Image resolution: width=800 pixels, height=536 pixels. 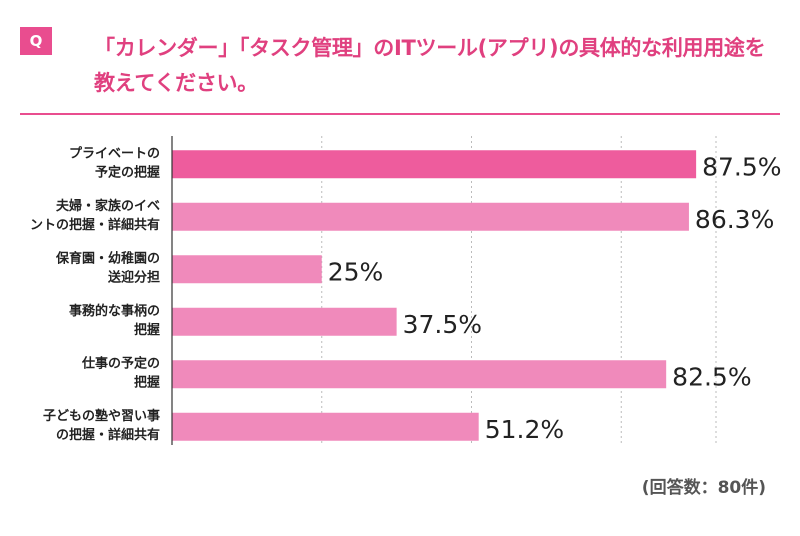 What do you see at coordinates (95, 225) in the screenshot?
I see `category-label: ントの把握・詳細共有` at bounding box center [95, 225].